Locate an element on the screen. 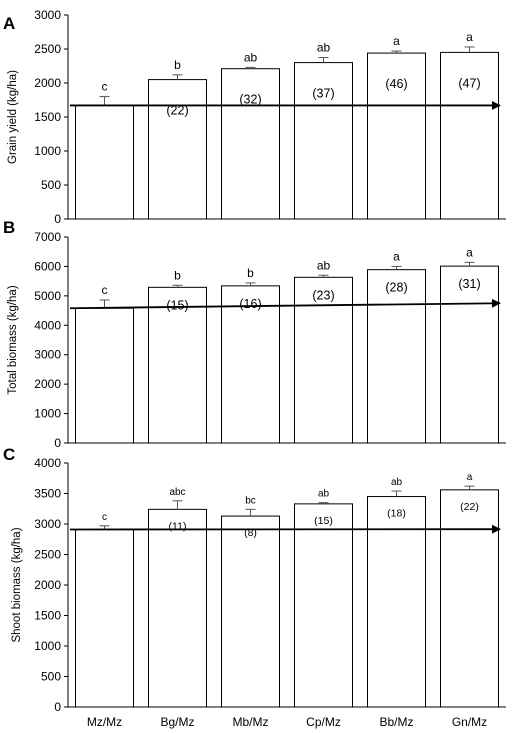 This screenshot has height=733, width=529. x-tick-label: Gn/Mz is located at coordinates (469, 722).